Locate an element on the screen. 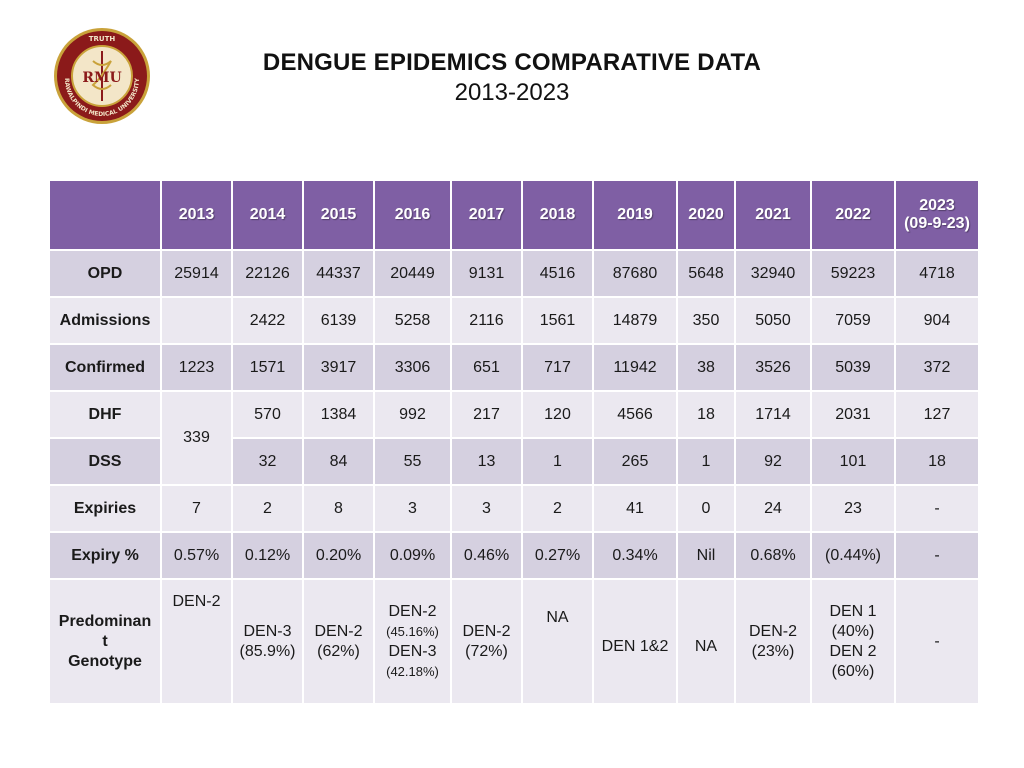 The image size is (1024, 768). header-cell-2018: 2018 is located at coordinates (557, 215).